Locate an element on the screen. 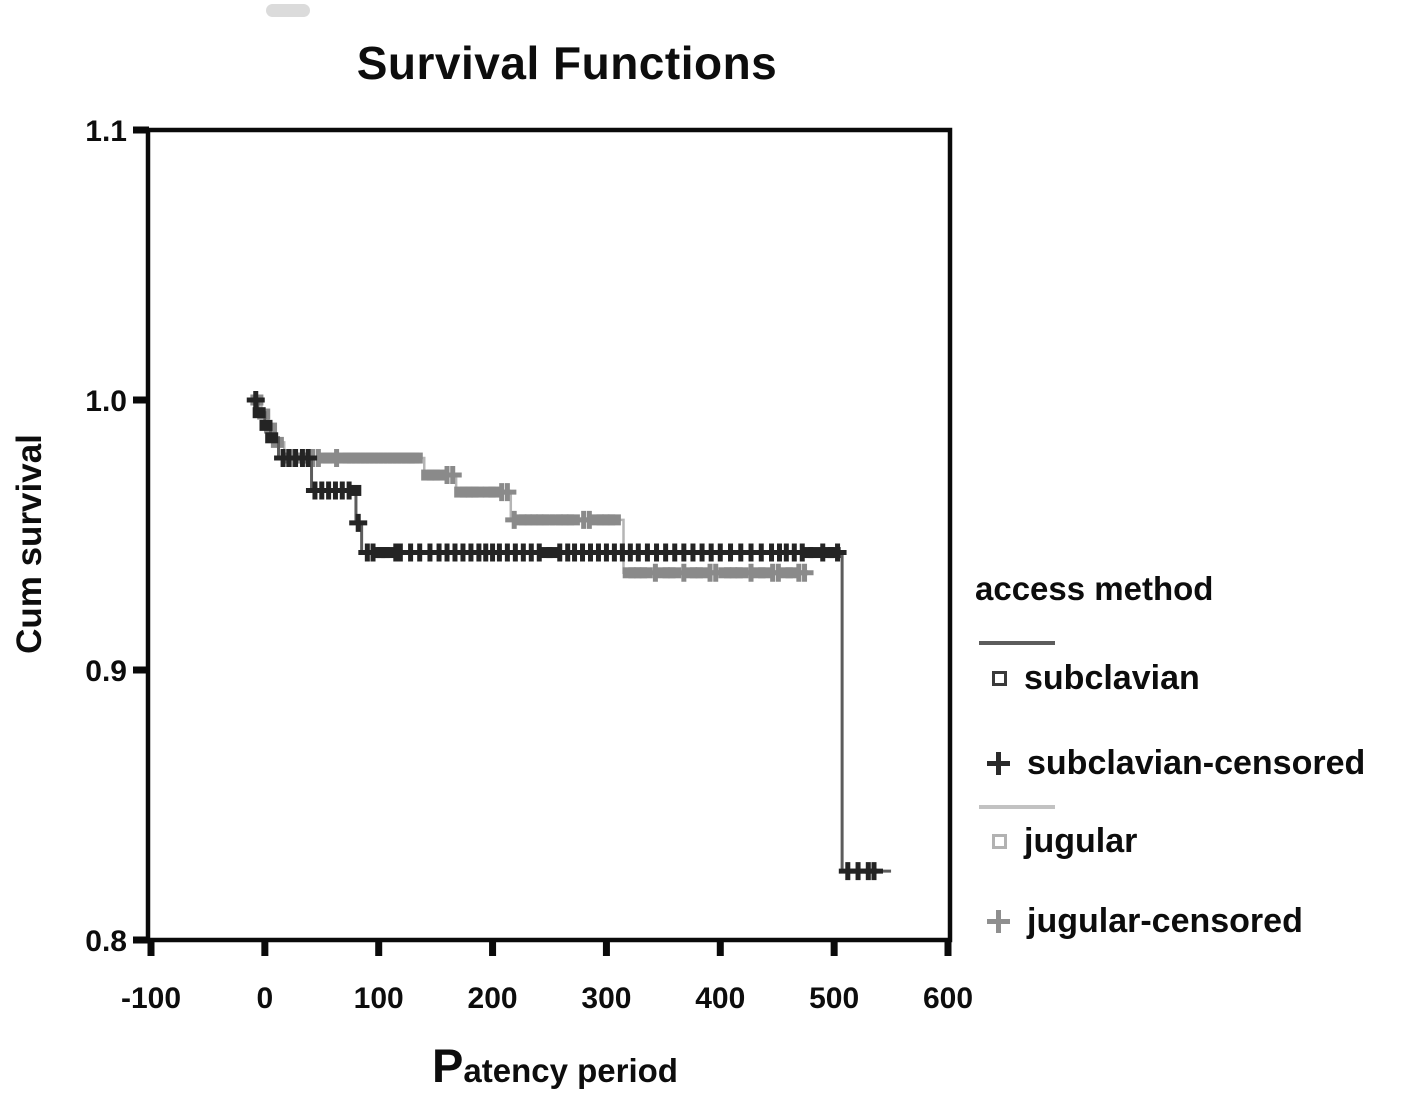  chart-title: Survival Functions is located at coordinates (567, 63).